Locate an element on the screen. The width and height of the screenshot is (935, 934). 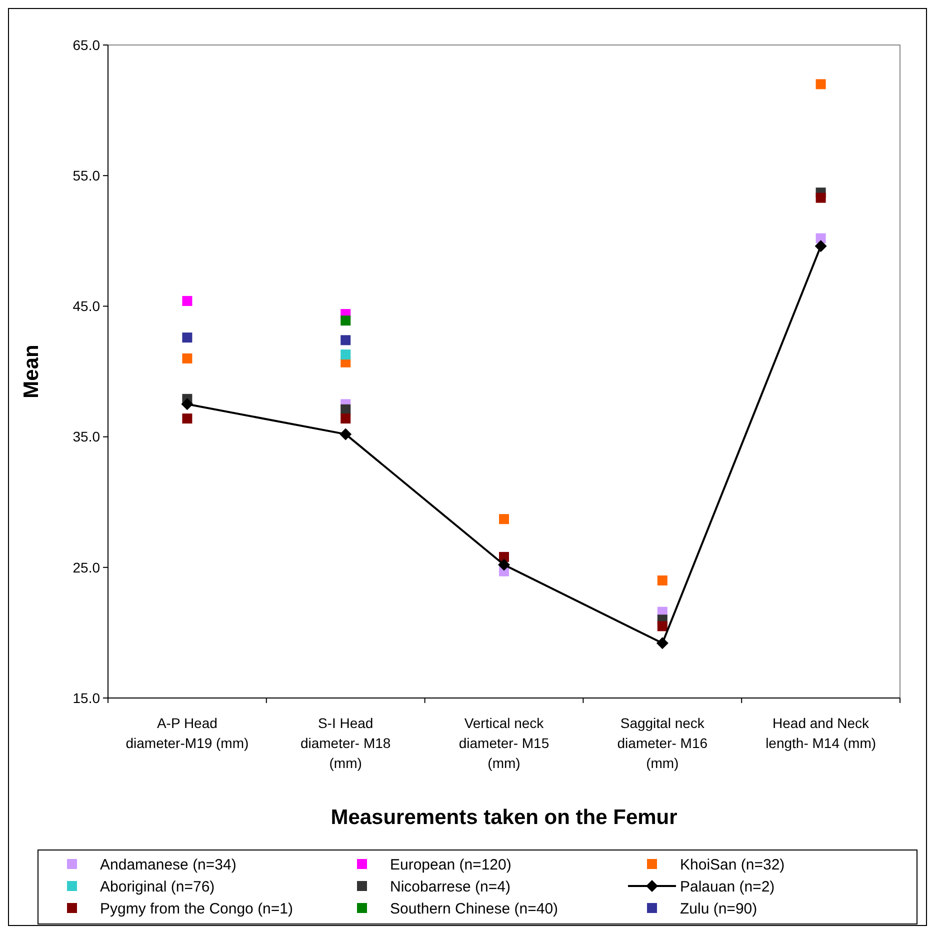
y-axis-title: Mean is located at coordinates (31, 371).